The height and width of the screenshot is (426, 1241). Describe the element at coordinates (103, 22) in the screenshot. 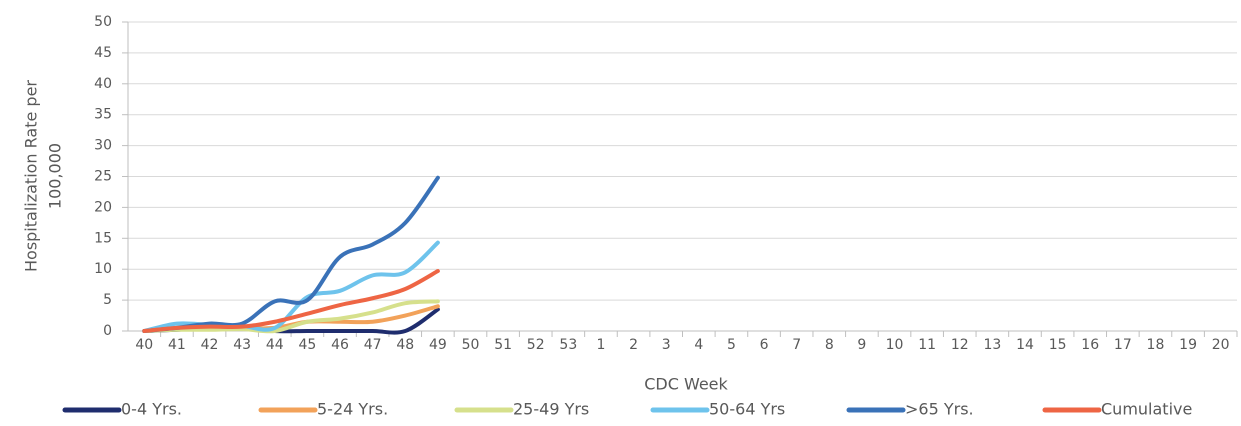

I see `y-tick-label: 50` at that location.